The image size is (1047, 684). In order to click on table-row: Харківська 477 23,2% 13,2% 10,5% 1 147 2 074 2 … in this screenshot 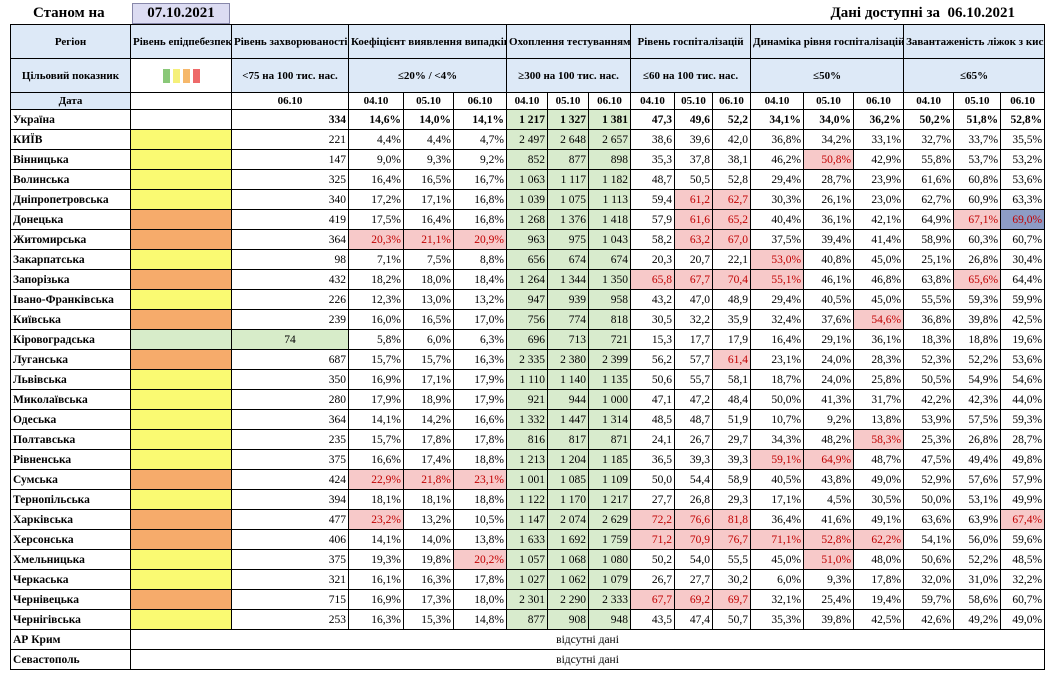, I will do `click(528, 519)`.